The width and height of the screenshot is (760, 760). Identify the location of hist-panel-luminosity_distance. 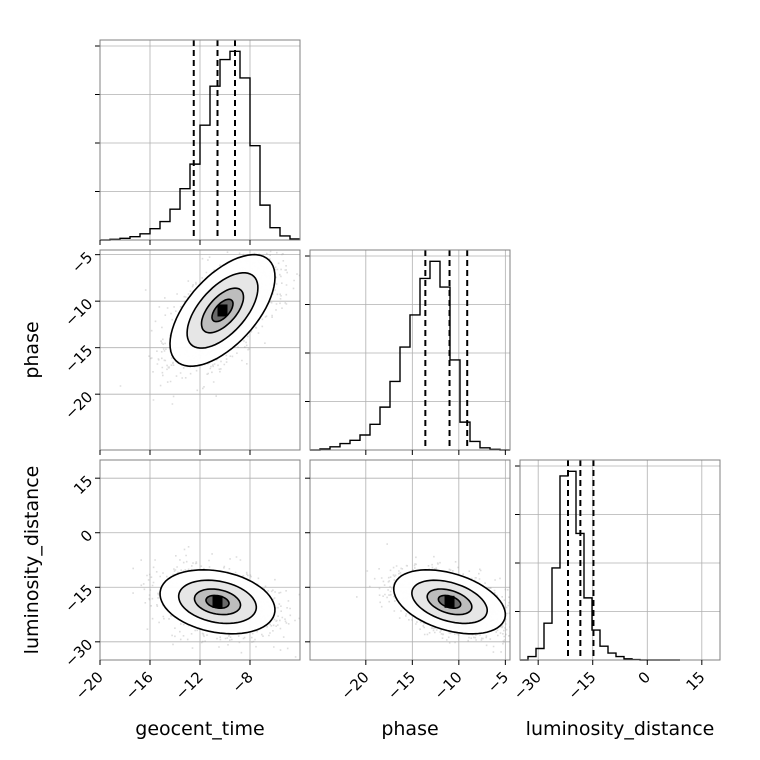
(618, 560).